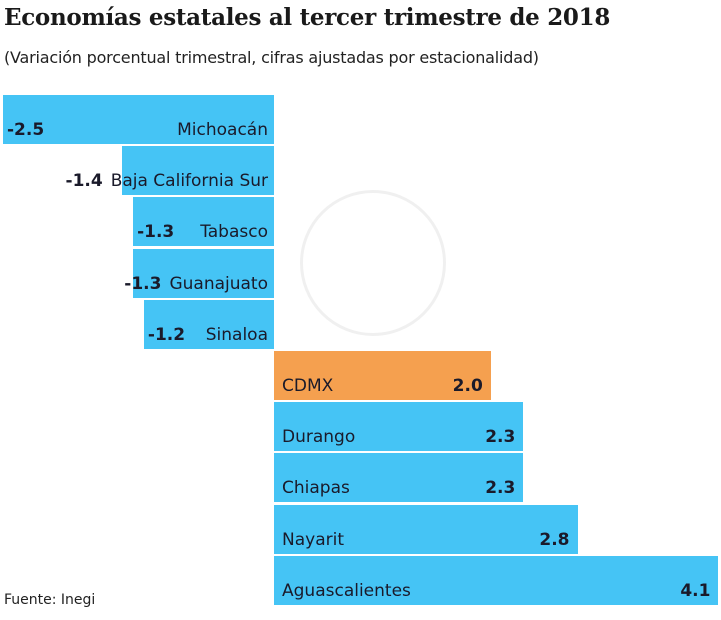 The height and width of the screenshot is (620, 721). I want to click on category-label: Tabasco, so click(234, 232).